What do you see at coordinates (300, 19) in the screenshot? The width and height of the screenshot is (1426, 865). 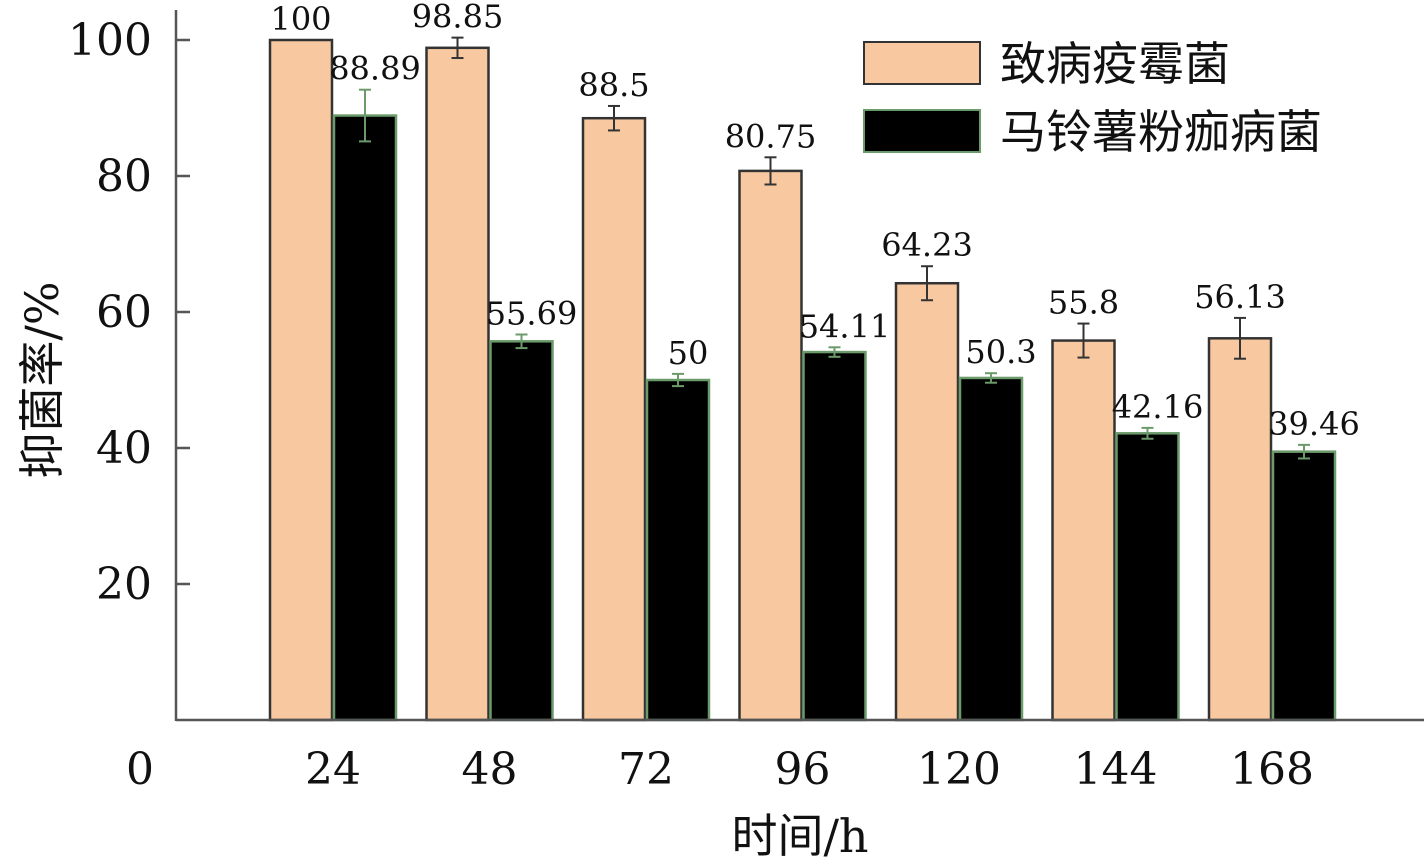 I see `data-label-series-1-24: 100` at bounding box center [300, 19].